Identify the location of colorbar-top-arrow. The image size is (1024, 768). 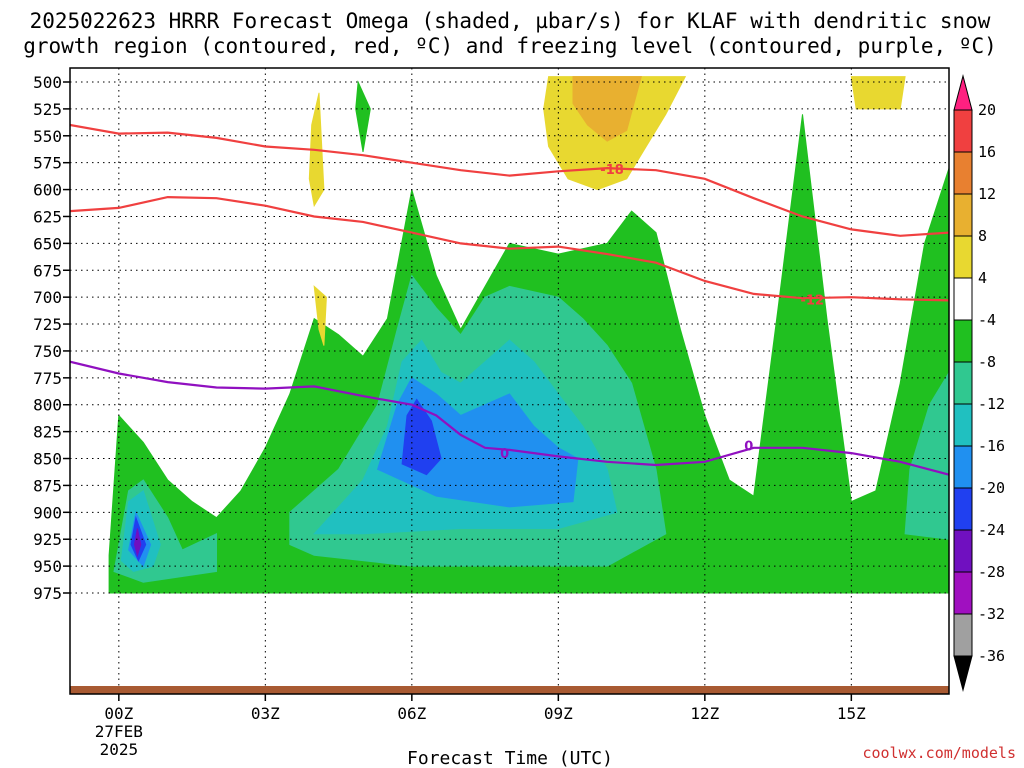
(963, 92).